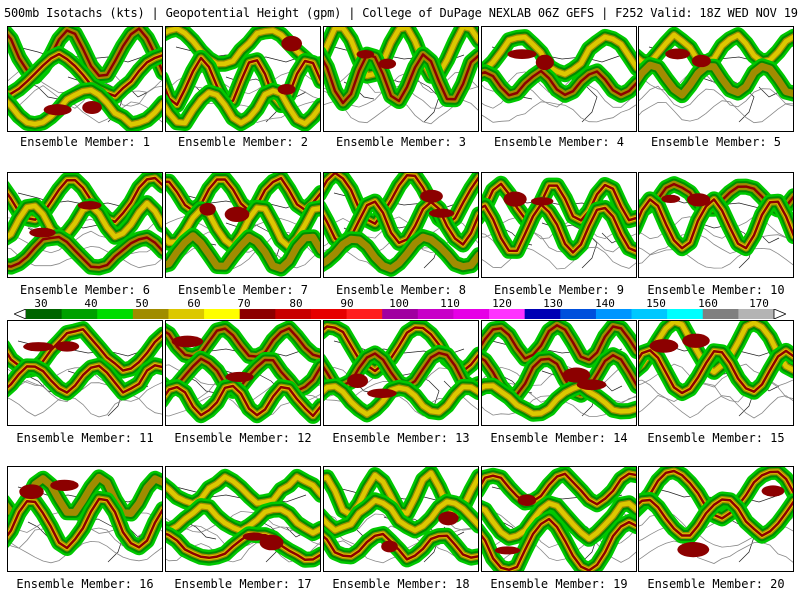 The width and height of the screenshot is (800, 600). I want to click on member-caption: Ensemble Member: 8, so click(401, 290).